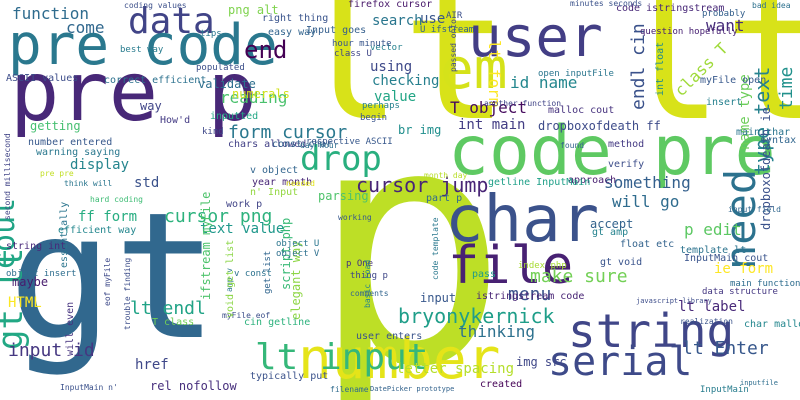 The image size is (800, 400). I want to click on word: vector, so click(386, 48).